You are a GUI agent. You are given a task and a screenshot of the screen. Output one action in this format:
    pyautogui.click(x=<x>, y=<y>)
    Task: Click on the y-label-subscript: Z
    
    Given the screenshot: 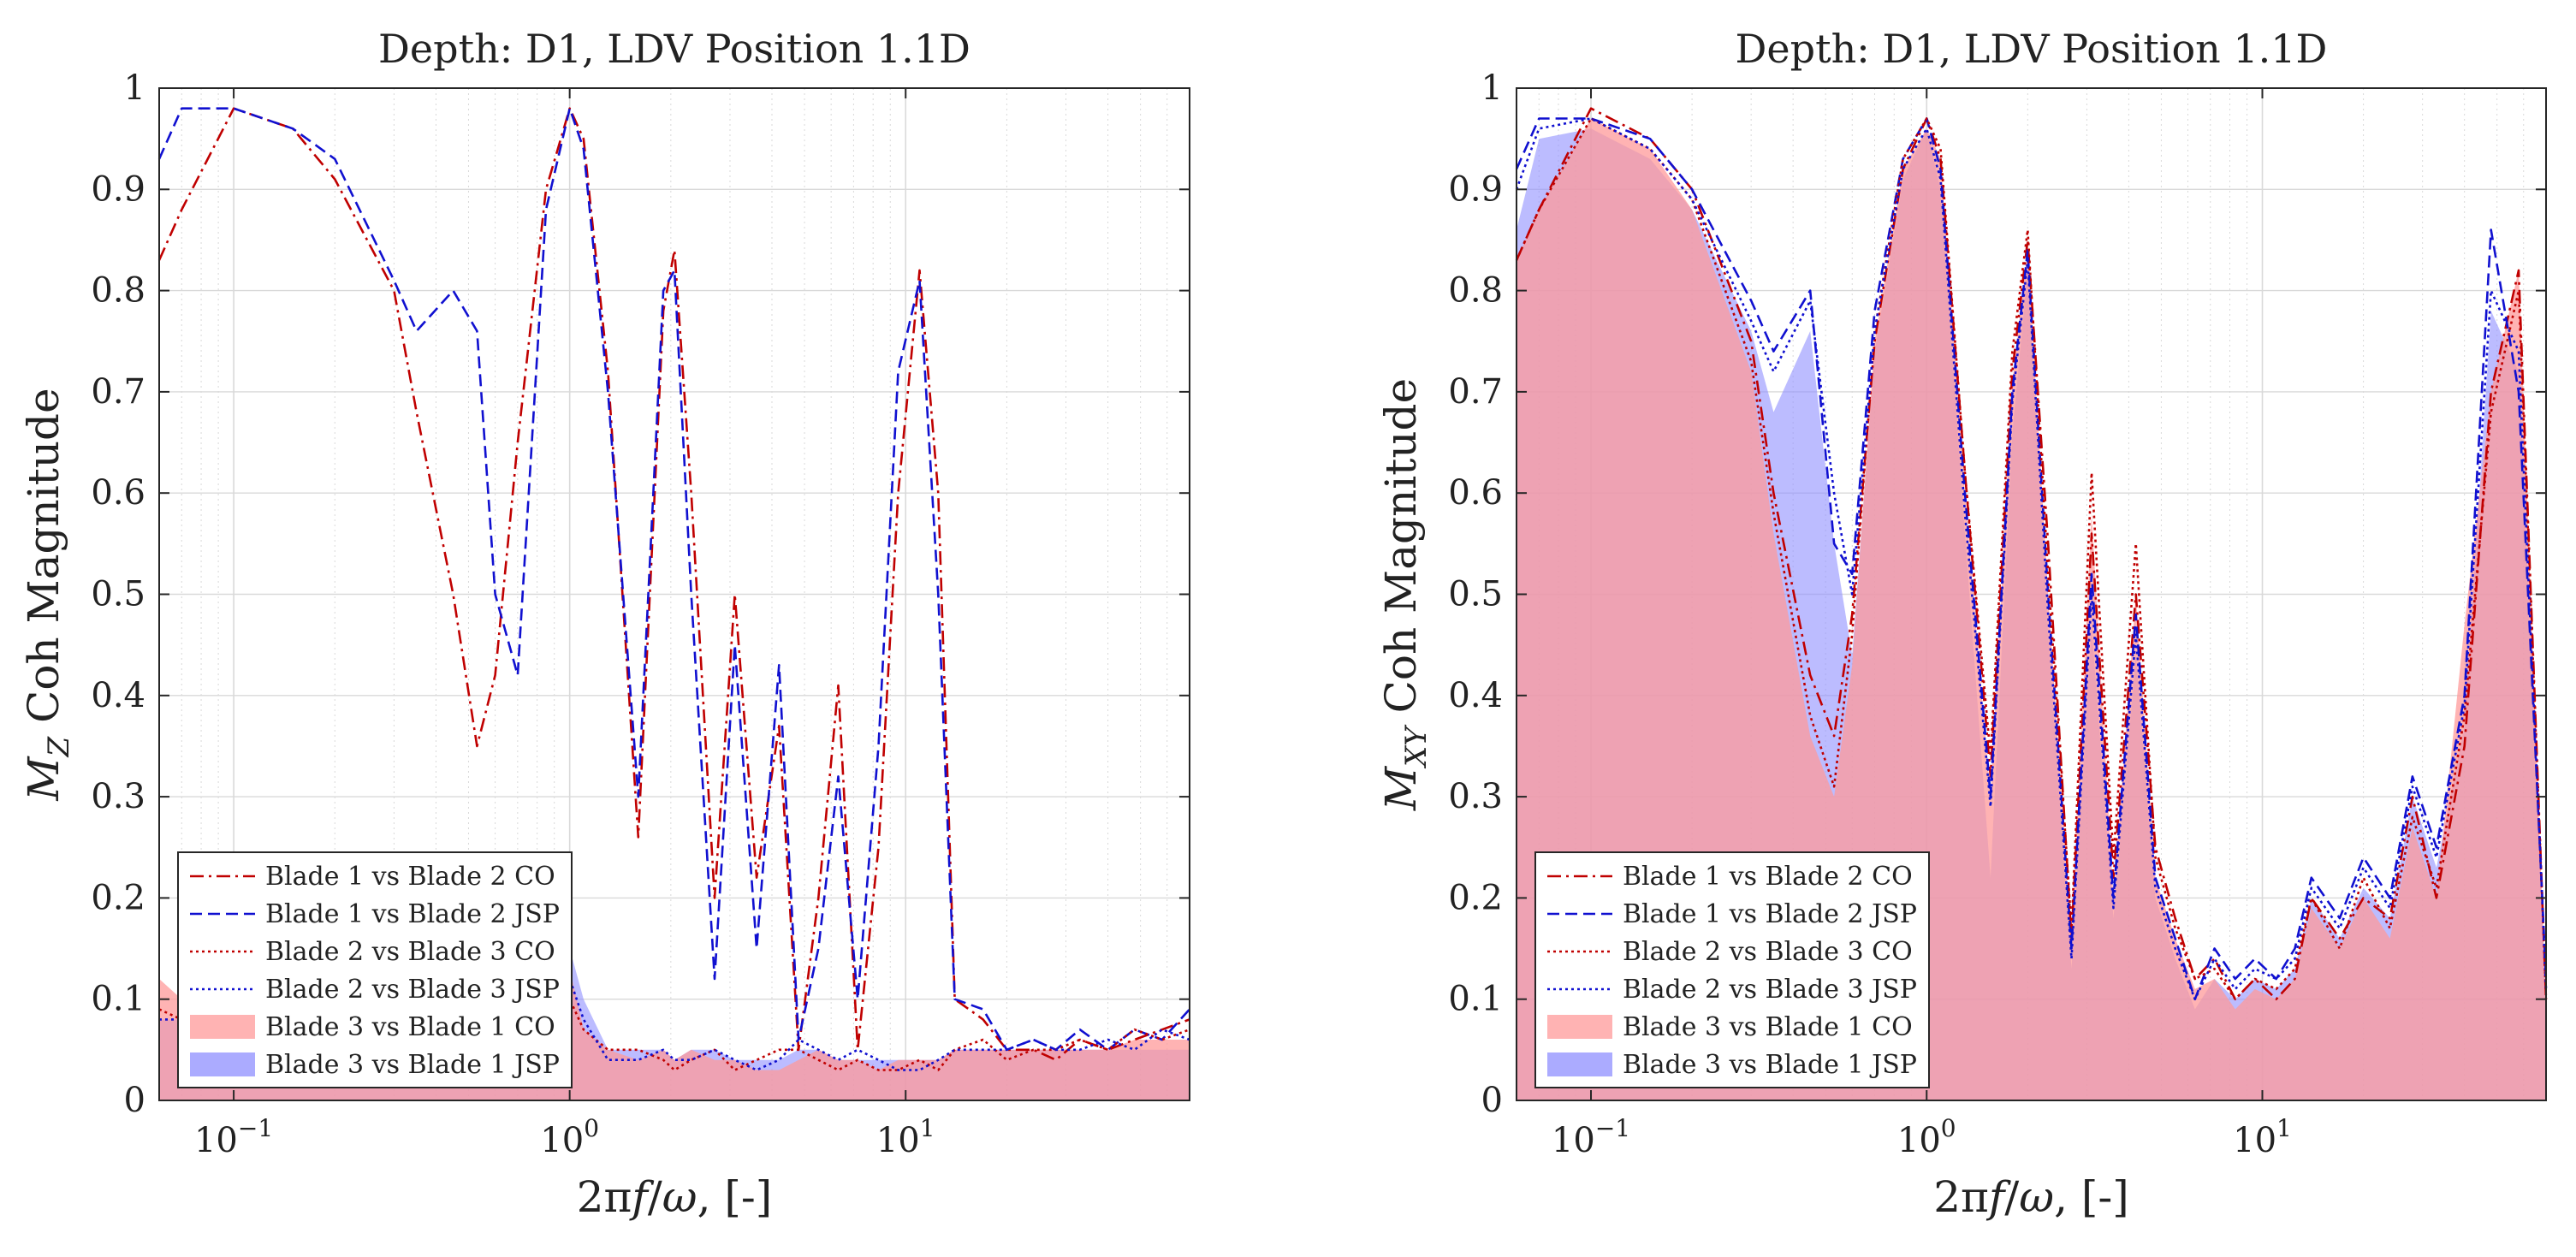 What is the action you would take?
    pyautogui.click(x=59, y=746)
    